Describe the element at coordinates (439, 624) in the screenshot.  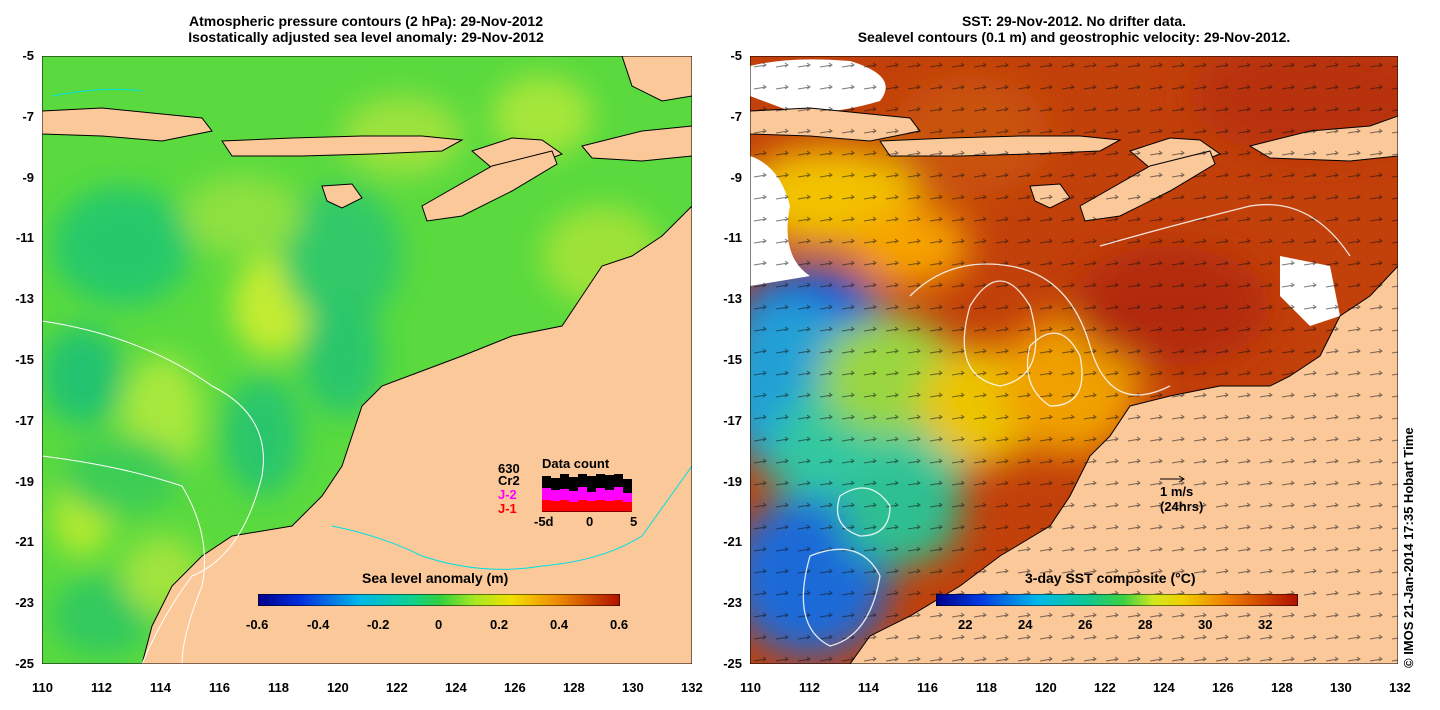
I see `sla-tick: 0` at that location.